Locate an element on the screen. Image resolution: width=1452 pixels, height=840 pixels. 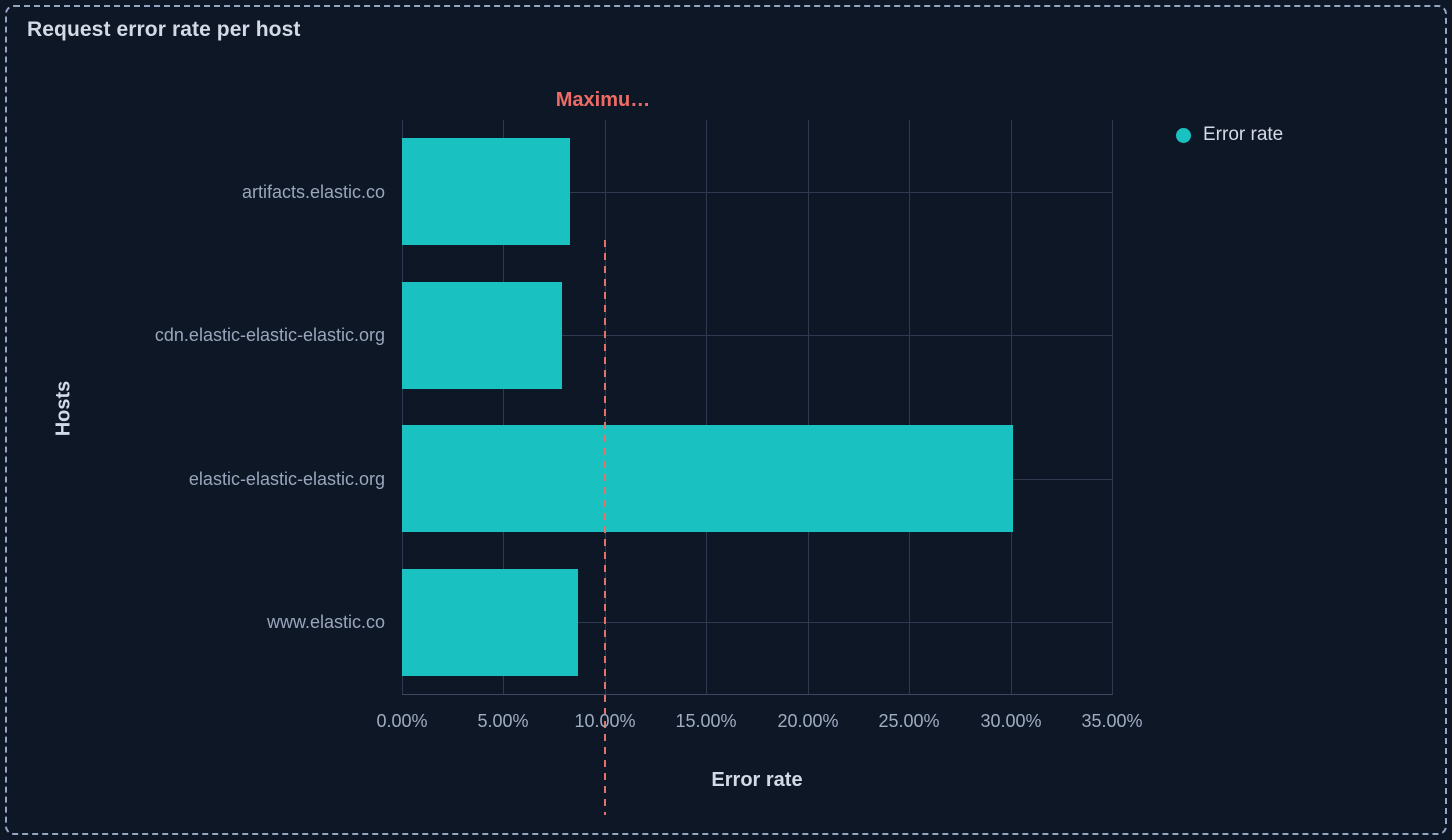
x-tick-label: 20.00% is located at coordinates (808, 721).